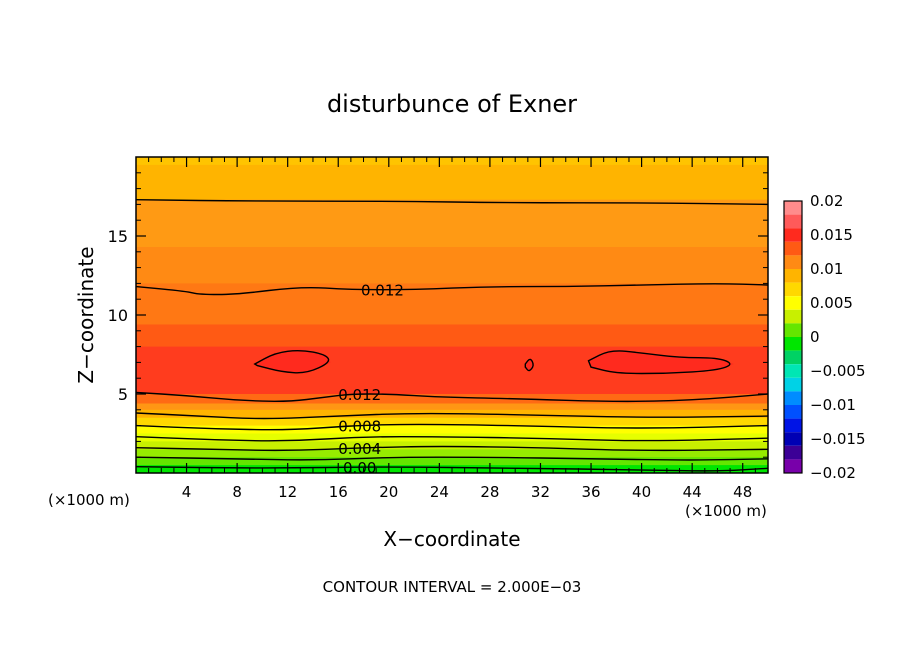 The height and width of the screenshot is (654, 904). Describe the element at coordinates (838, 439) in the screenshot. I see `colorbar-tick-label: −0.015` at that location.